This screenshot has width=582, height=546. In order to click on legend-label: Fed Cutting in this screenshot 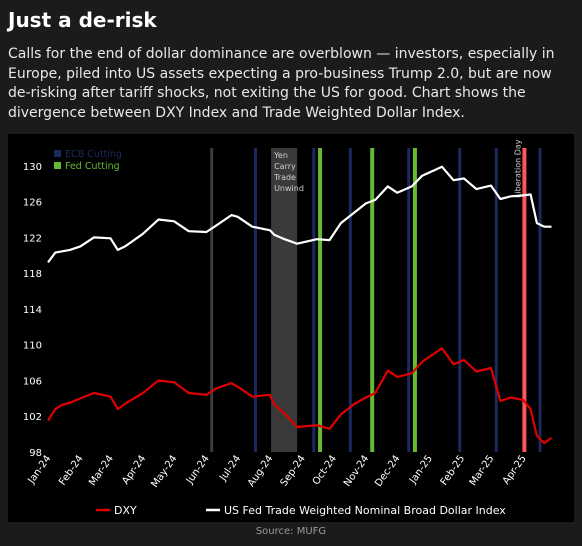, I will do `click(92, 166)`.